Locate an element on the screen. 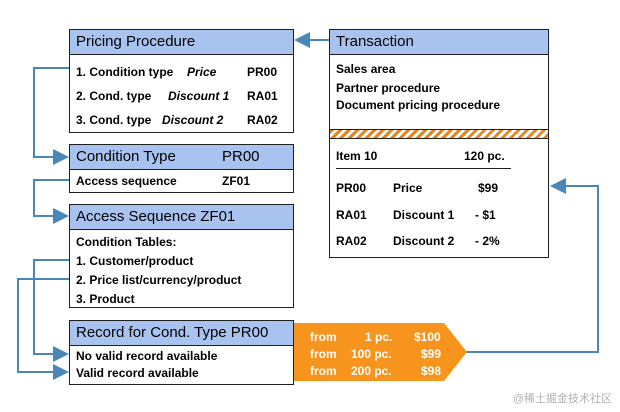 The height and width of the screenshot is (412, 620). scale-2-qty: 100 pc. is located at coordinates (371, 354).